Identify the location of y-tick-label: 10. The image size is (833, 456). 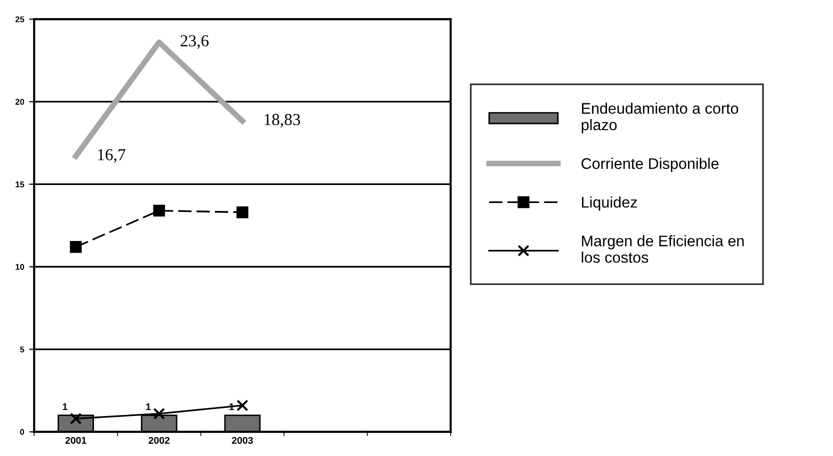
(20, 267).